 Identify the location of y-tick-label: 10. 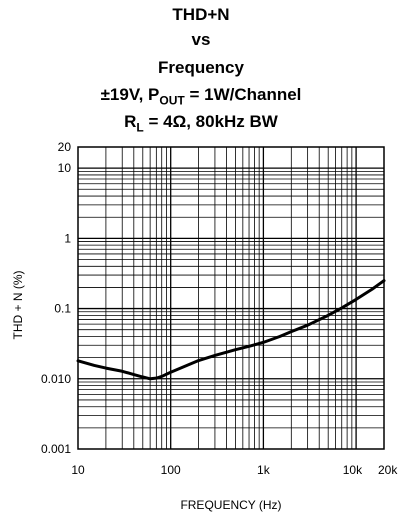
(65, 168).